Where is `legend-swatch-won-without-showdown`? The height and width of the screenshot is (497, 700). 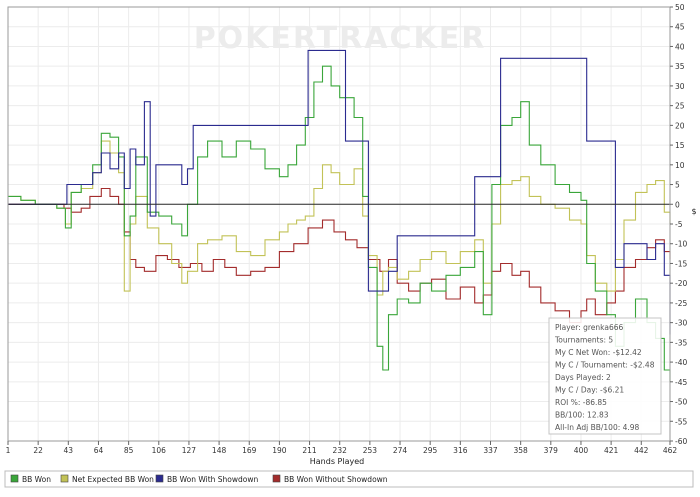 legend-swatch-won-without-showdown is located at coordinates (276, 478).